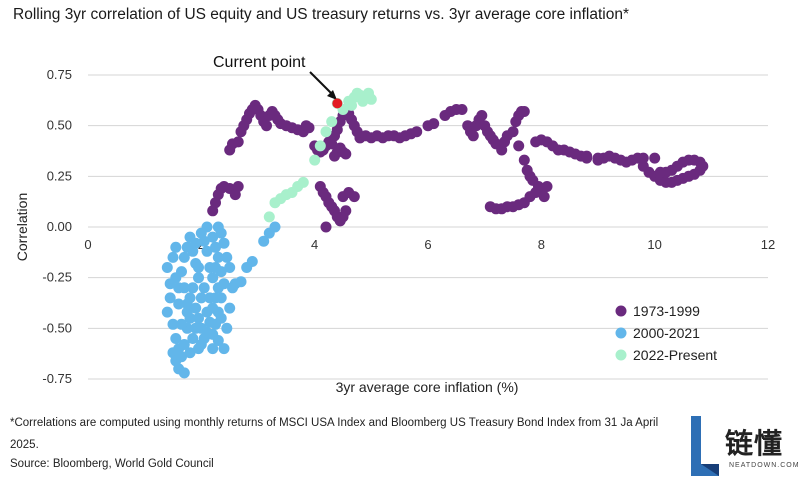 This screenshot has height=484, width=800. What do you see at coordinates (332, 95) in the screenshot?
I see `annotation-arrow-head` at bounding box center [332, 95].